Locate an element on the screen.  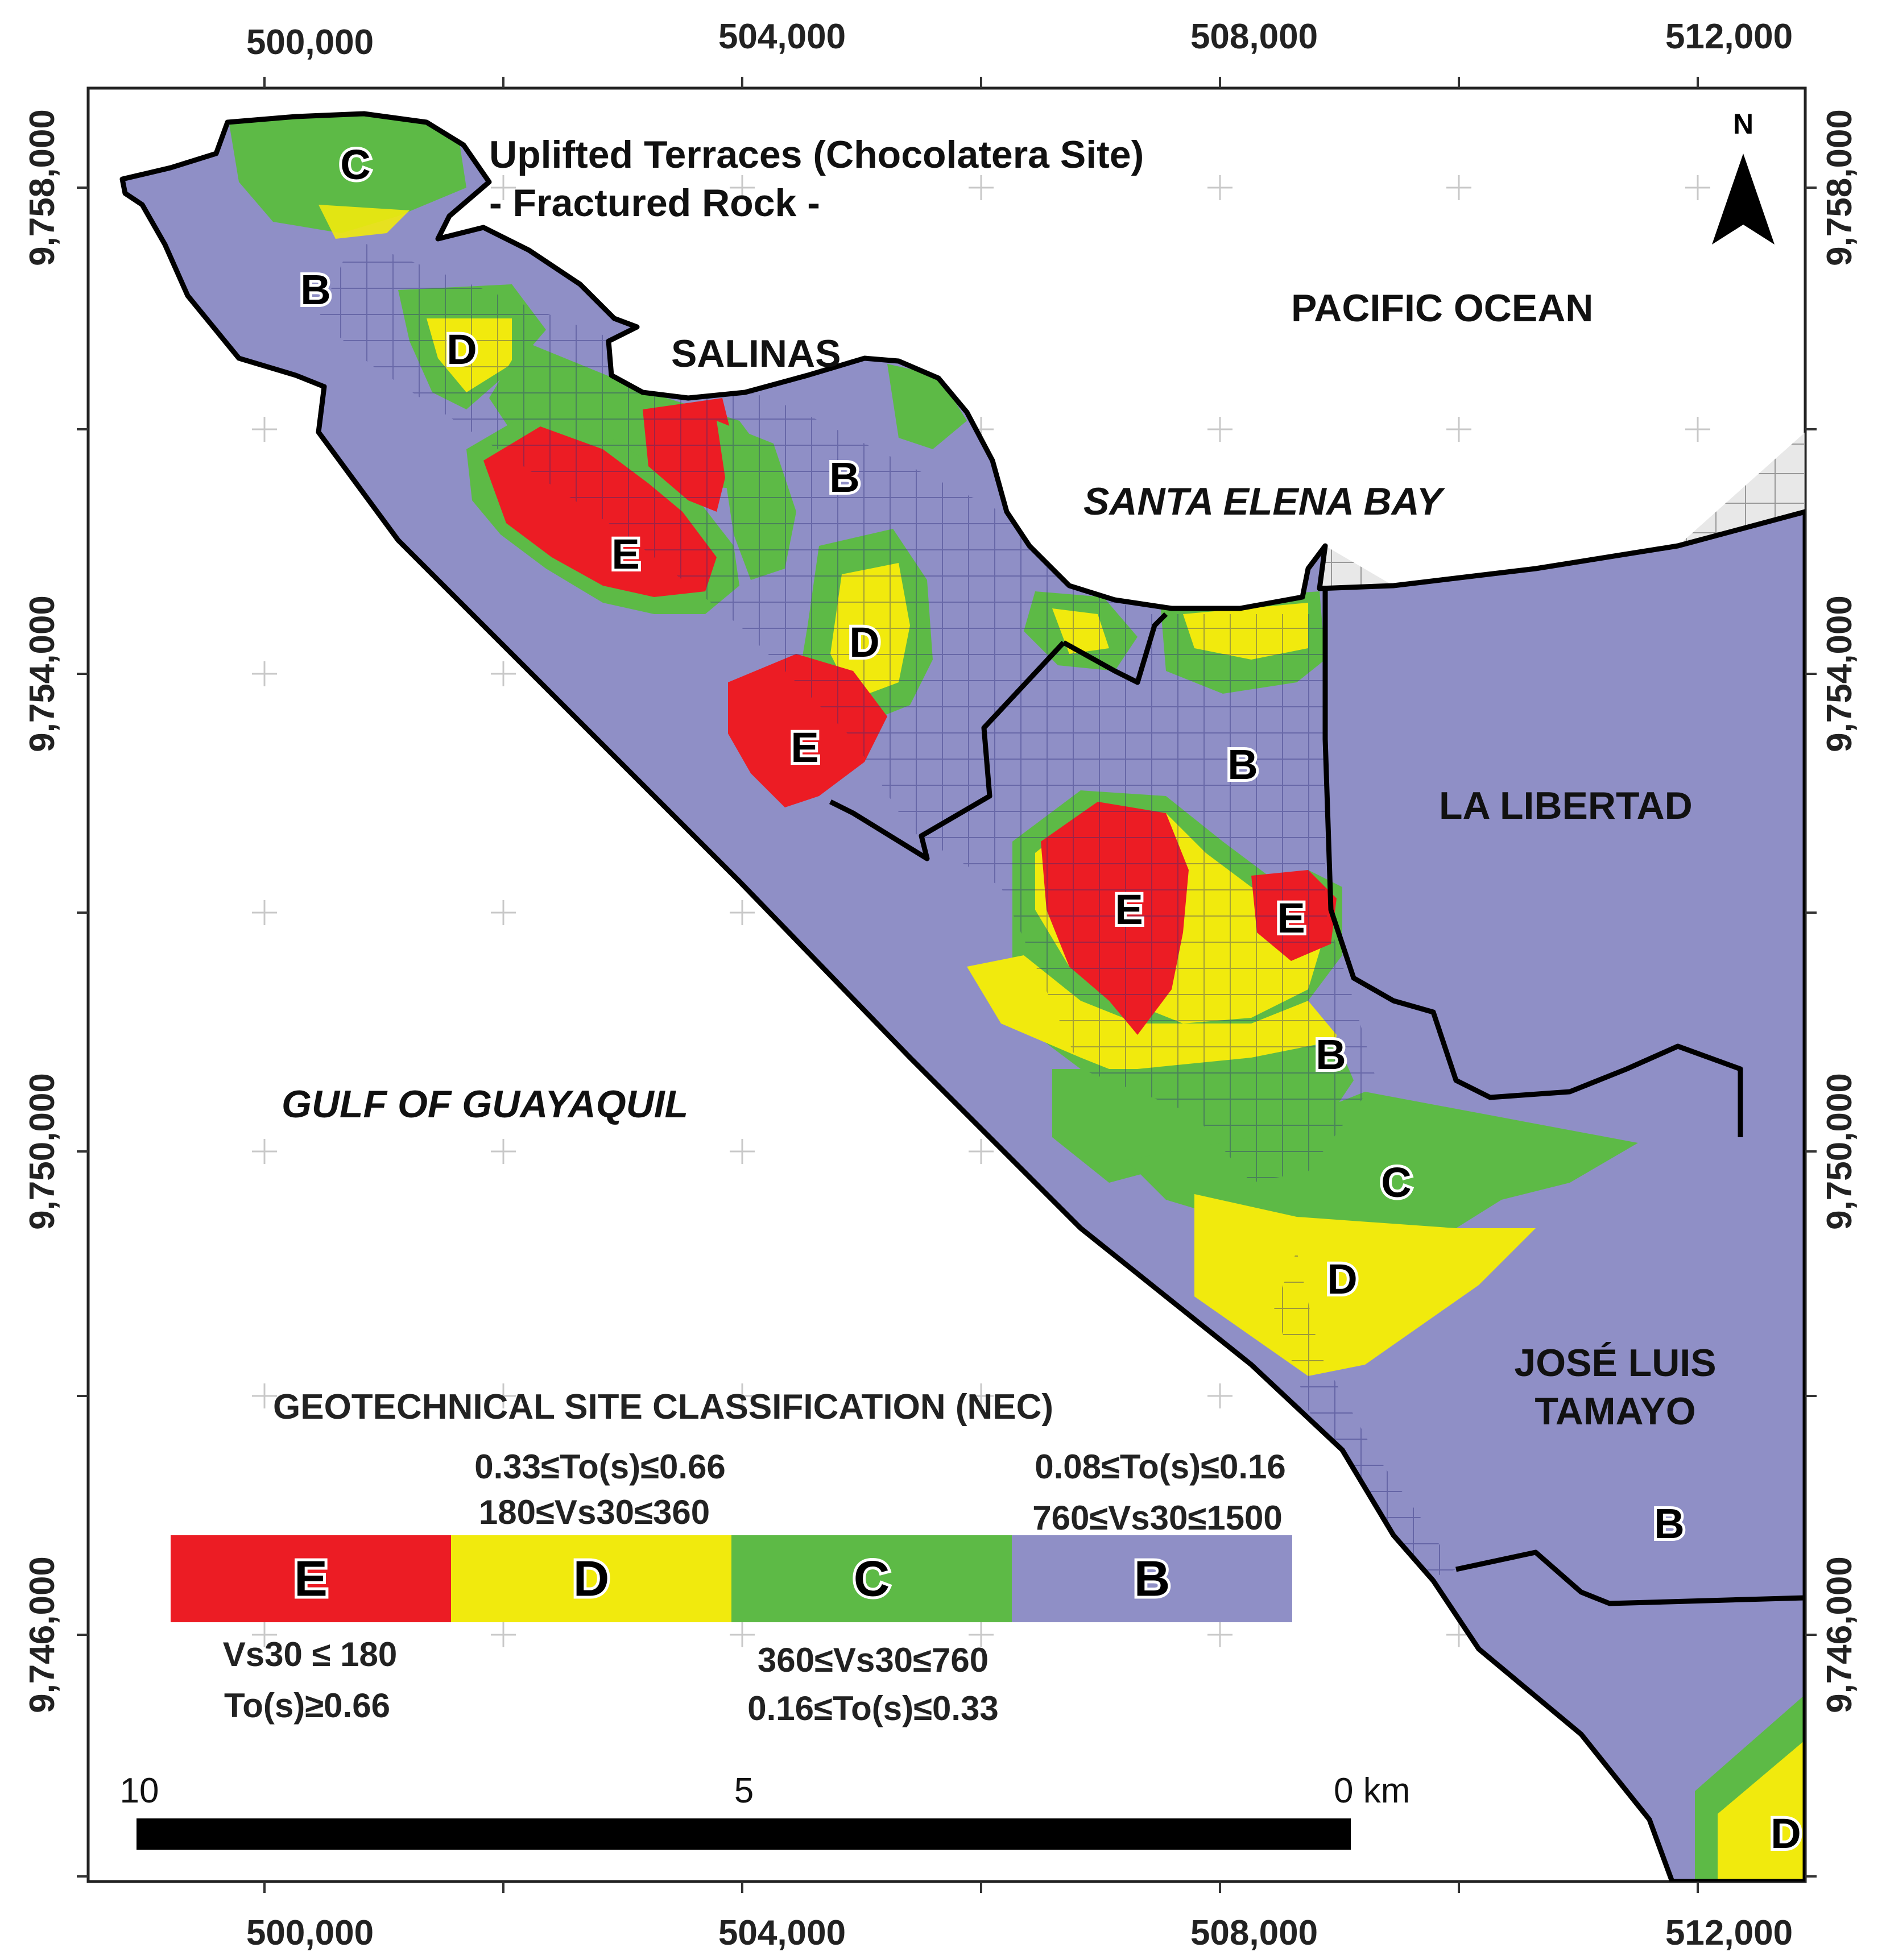
legend-swatch-d is located at coordinates (591, 1578).